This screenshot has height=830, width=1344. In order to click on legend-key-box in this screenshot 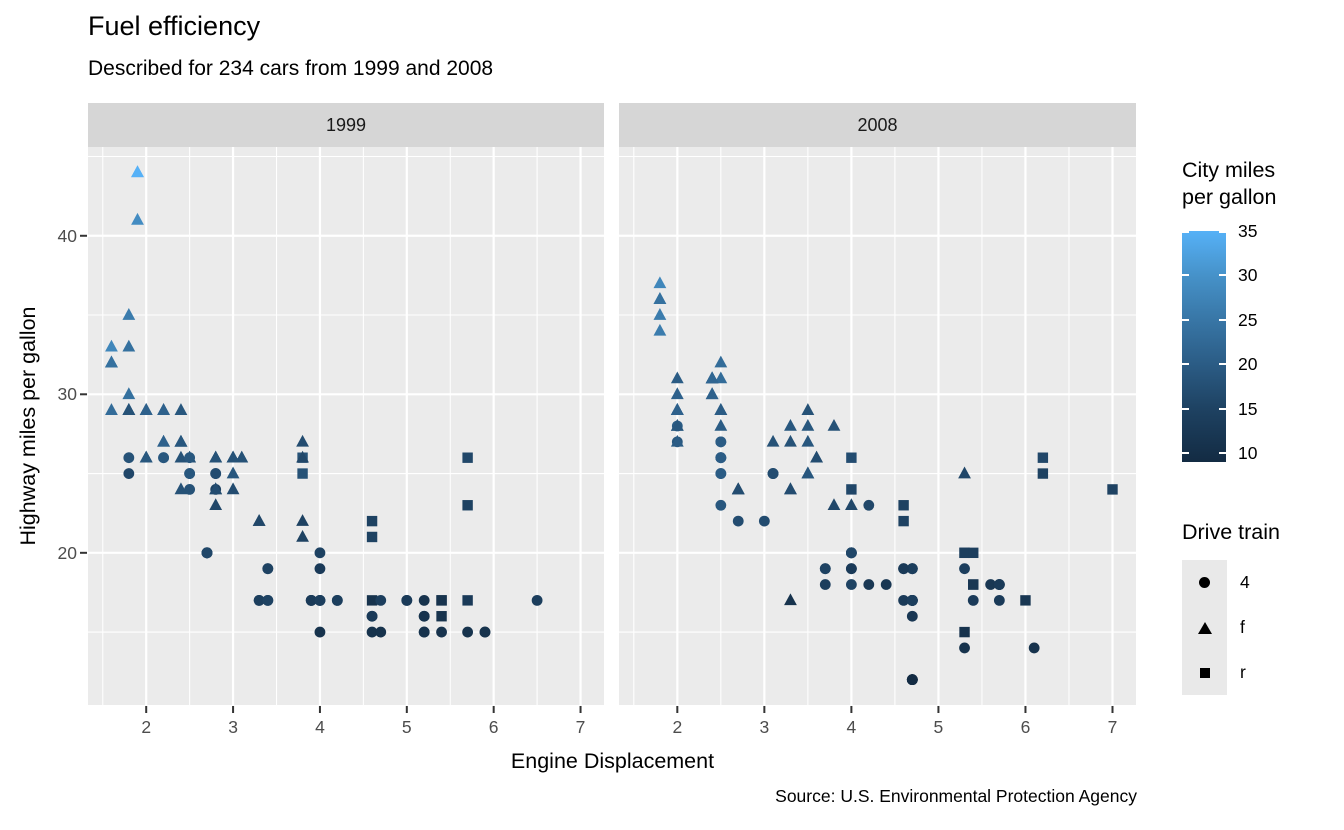, I will do `click(1204, 582)`.